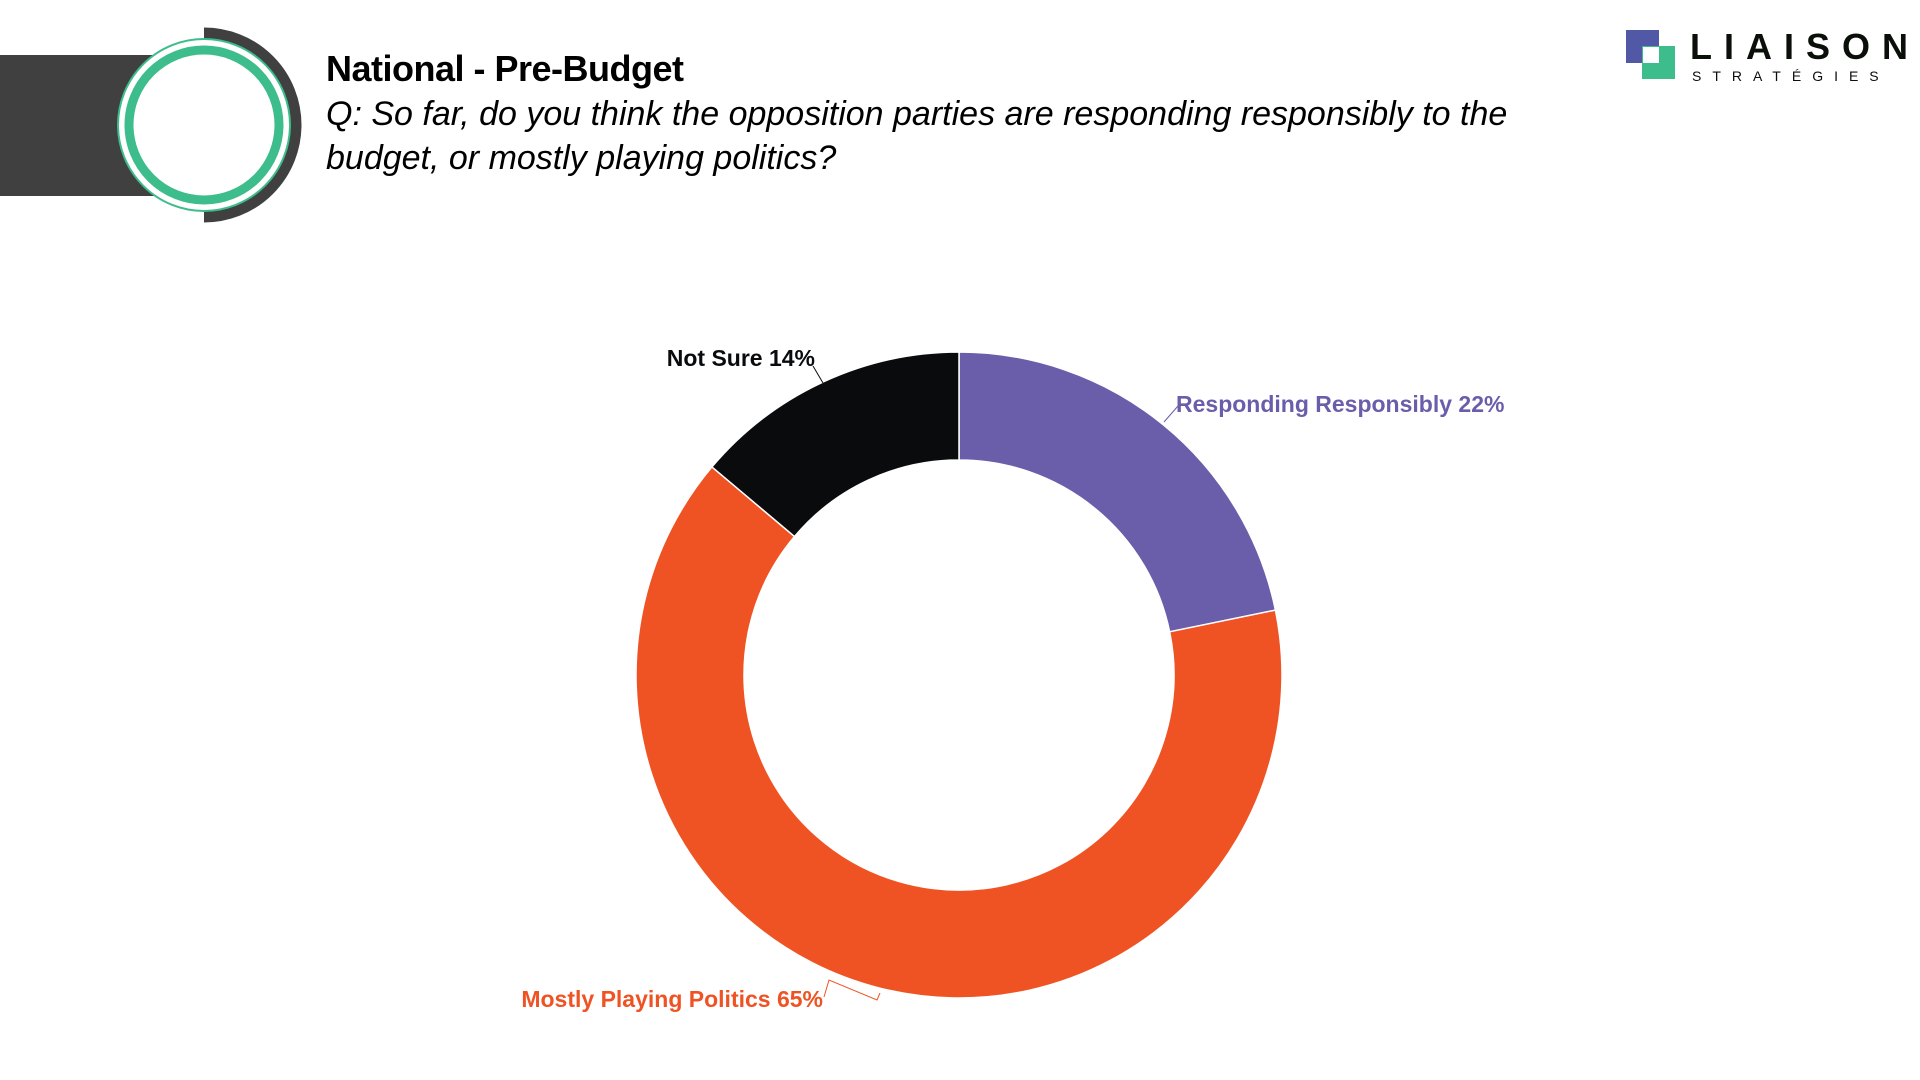 This screenshot has height=1080, width=1920. What do you see at coordinates (672, 999) in the screenshot?
I see `slice-label: Mostly Playing Politics 65%` at bounding box center [672, 999].